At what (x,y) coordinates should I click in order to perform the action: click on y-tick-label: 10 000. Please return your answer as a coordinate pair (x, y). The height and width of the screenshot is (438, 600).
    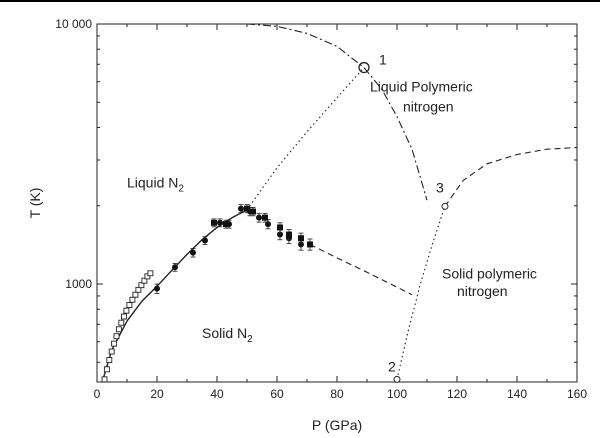
    Looking at the image, I should click on (73, 24).